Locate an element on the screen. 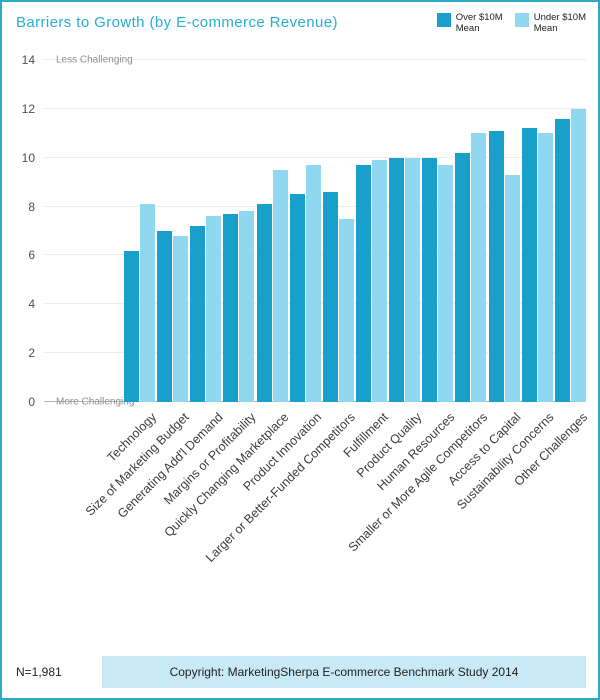 The image size is (600, 700). less-challenging-label: Less Challenging is located at coordinates (94, 60).